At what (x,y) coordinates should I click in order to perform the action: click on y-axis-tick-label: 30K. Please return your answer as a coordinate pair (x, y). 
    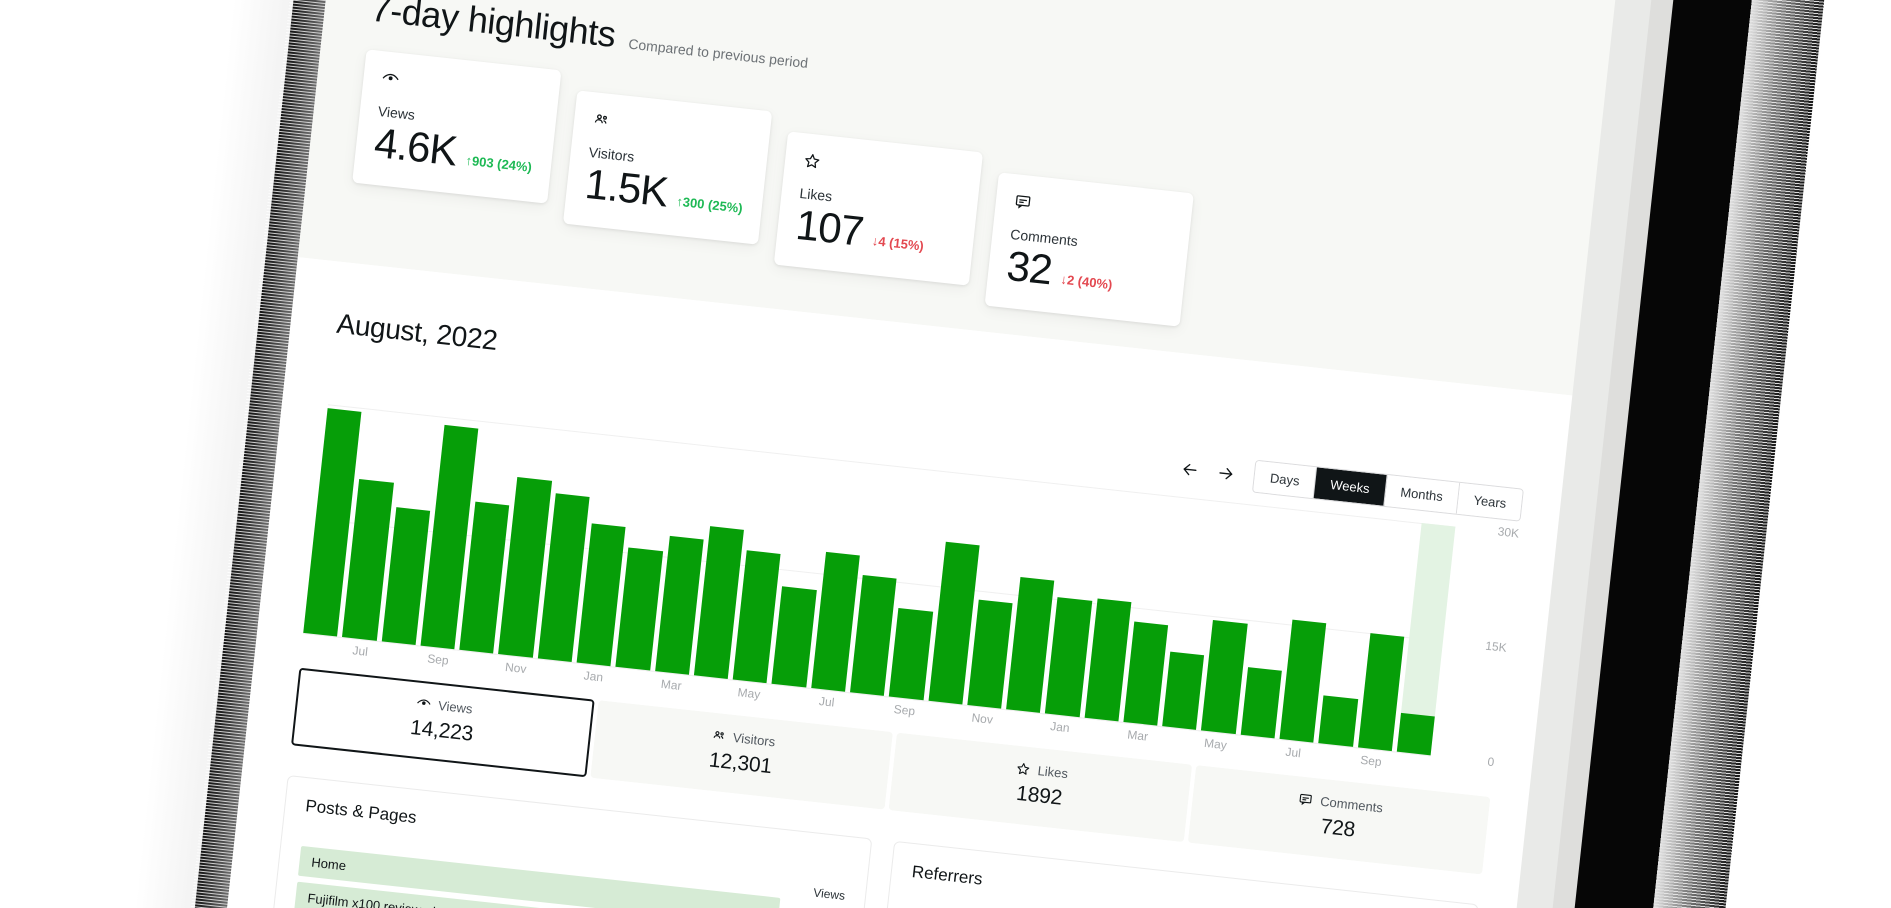
    Looking at the image, I should click on (1508, 532).